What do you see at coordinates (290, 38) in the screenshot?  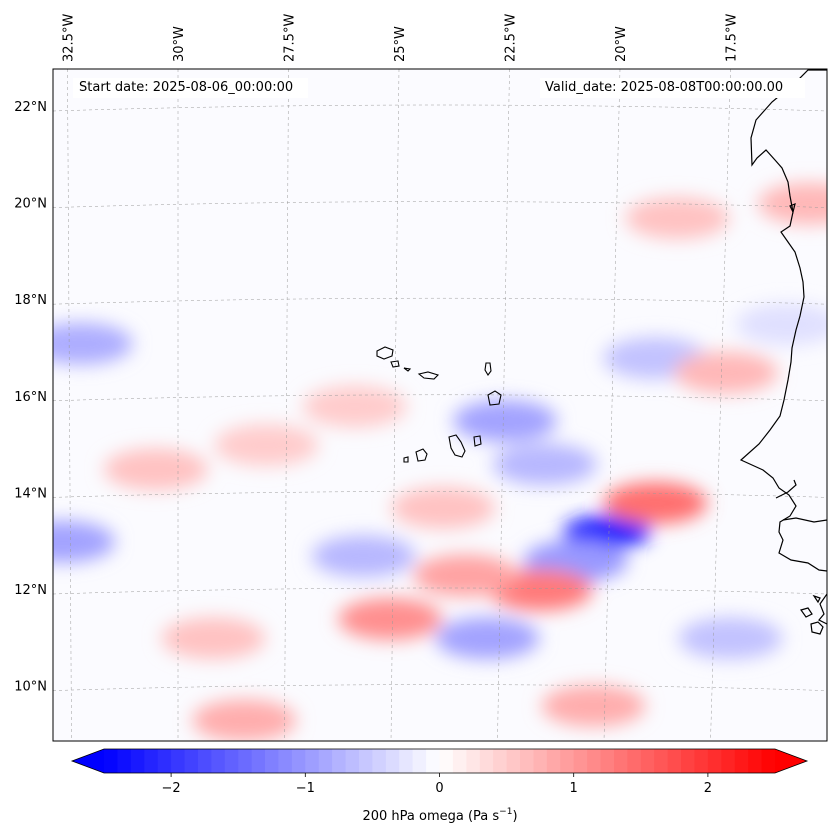 I see `lon-tick-label: 27.5°W` at bounding box center [290, 38].